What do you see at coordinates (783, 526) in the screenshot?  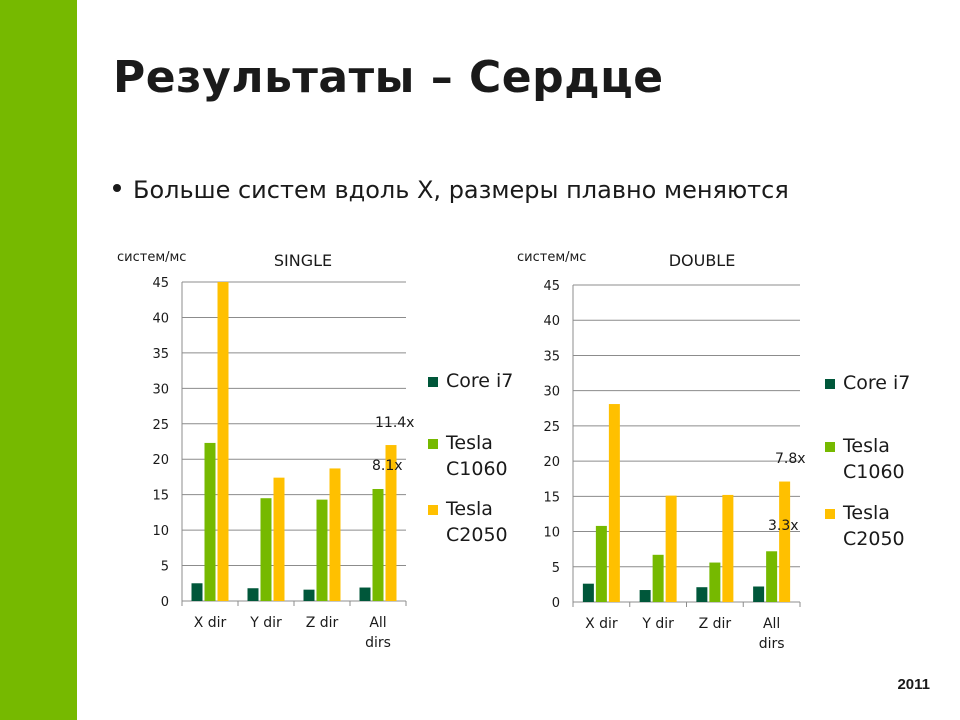 I see `speedup-annotation: 3.3x` at bounding box center [783, 526].